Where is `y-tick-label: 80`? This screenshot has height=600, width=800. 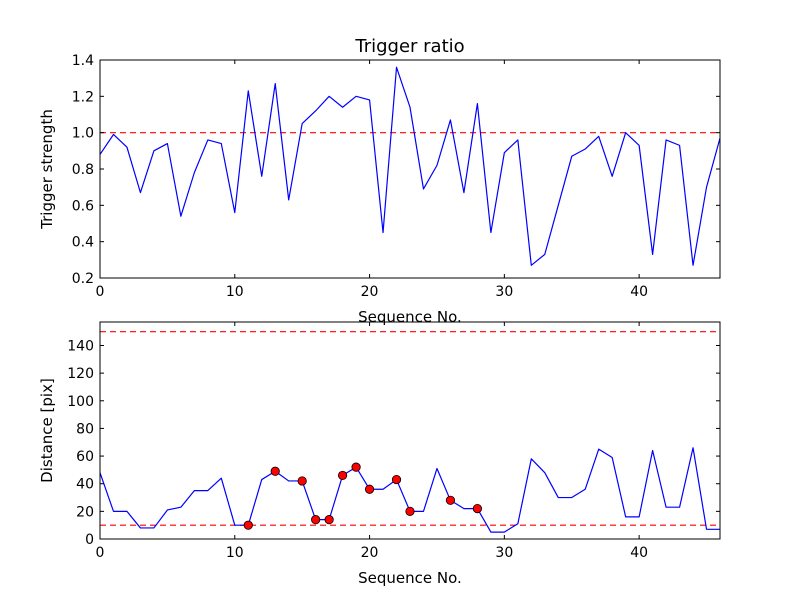 y-tick-label: 80 is located at coordinates (85, 429).